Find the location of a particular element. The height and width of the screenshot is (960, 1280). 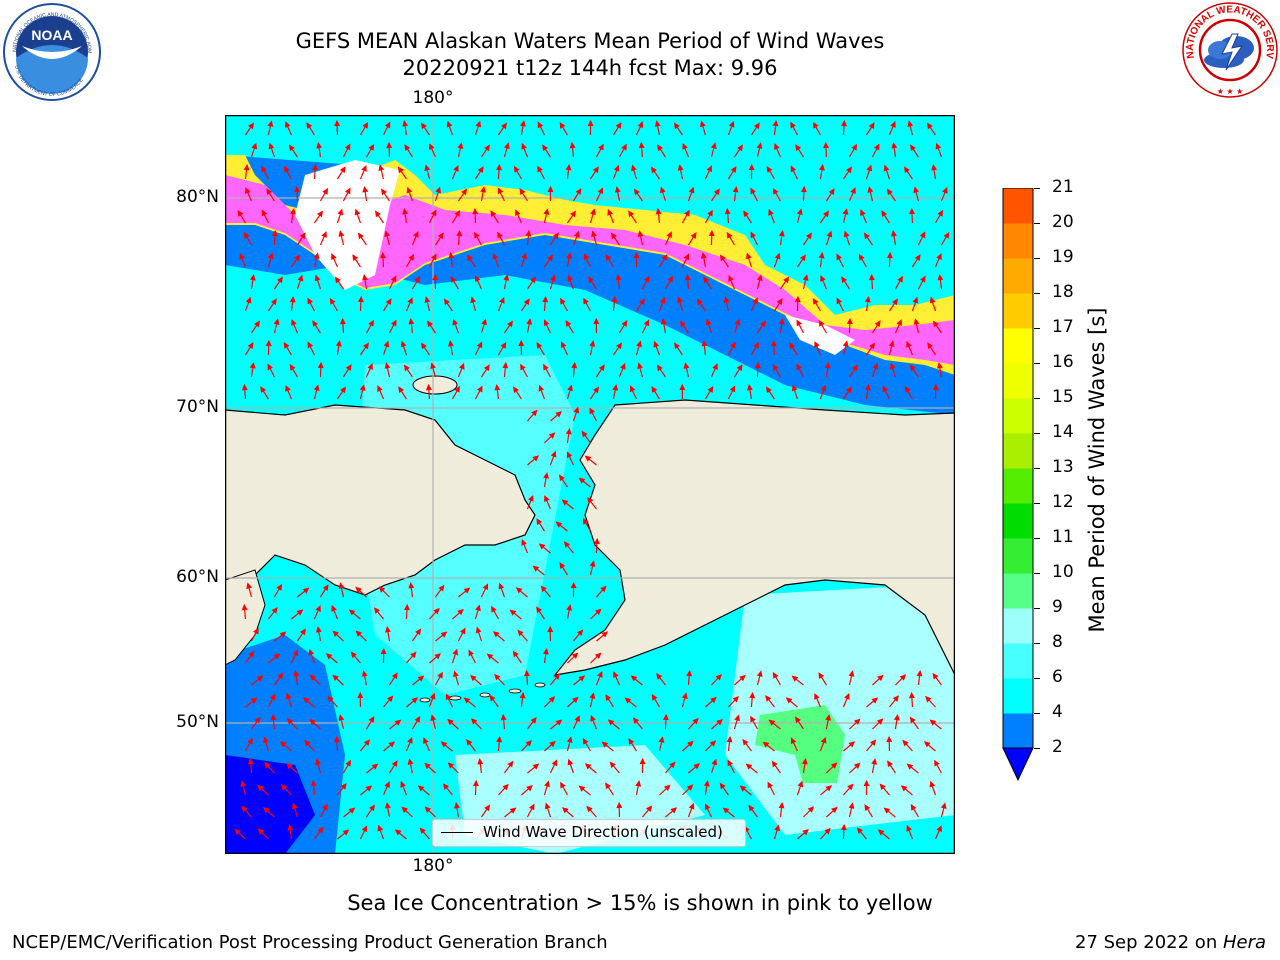

lat-label-50n: 50°N is located at coordinates (197, 722).